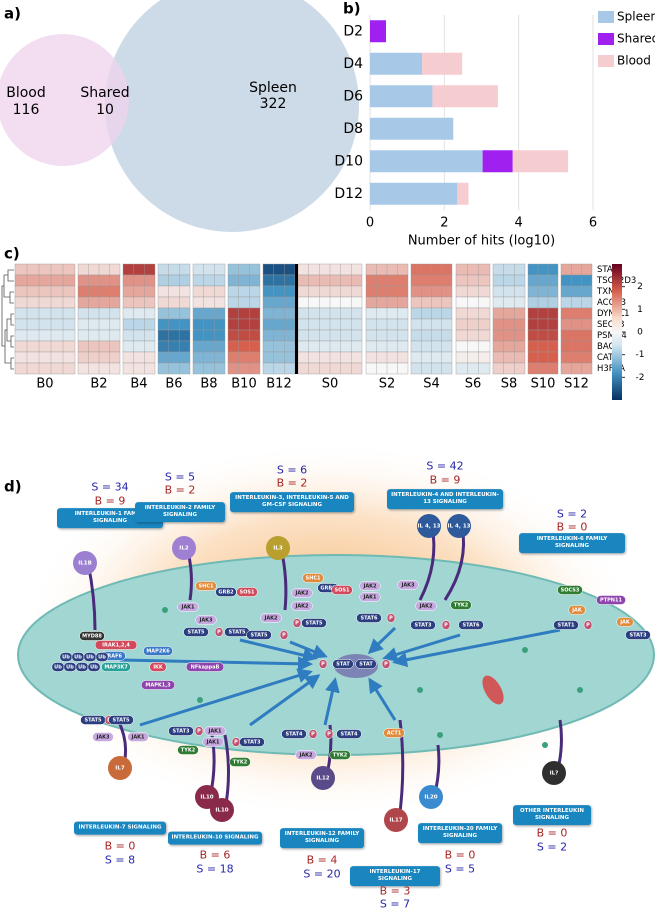  Describe the element at coordinates (26, 110) in the screenshot. I see `venn-count: 116` at that location.